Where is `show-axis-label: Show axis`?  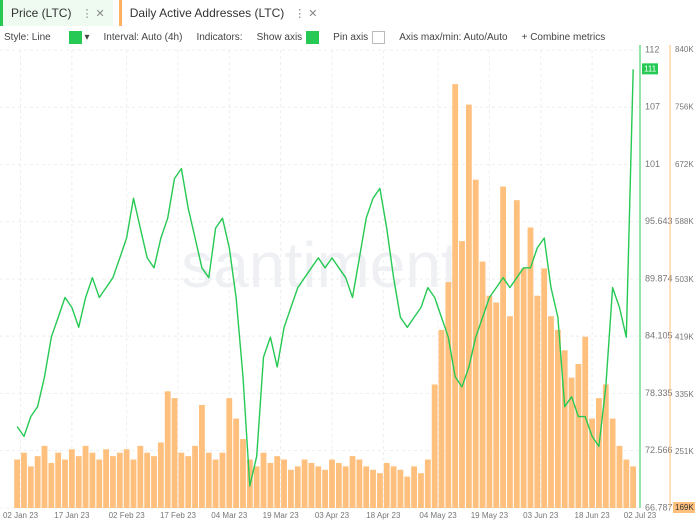
show-axis-label: Show axis is located at coordinates (279, 37).